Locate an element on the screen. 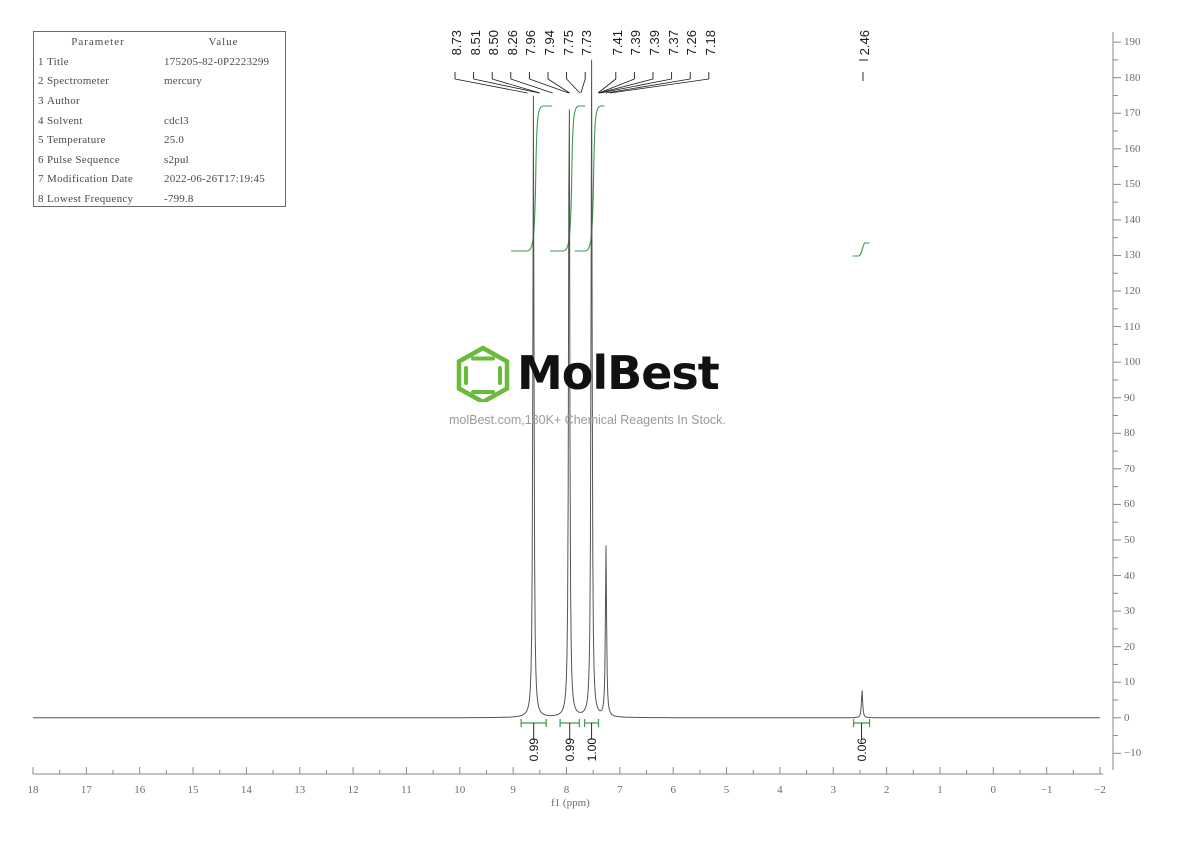 The height and width of the screenshot is (841, 1190). parameter-row: 6 Pulse Sequence s2pul is located at coordinates (159, 160).